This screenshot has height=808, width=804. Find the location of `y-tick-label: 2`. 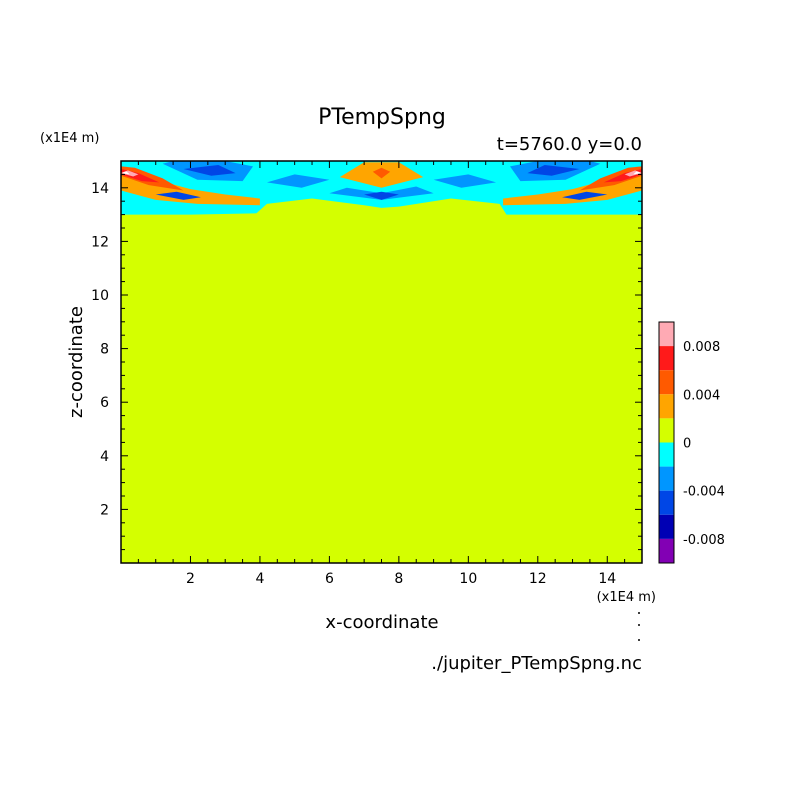

y-tick-label: 2 is located at coordinates (104, 510).